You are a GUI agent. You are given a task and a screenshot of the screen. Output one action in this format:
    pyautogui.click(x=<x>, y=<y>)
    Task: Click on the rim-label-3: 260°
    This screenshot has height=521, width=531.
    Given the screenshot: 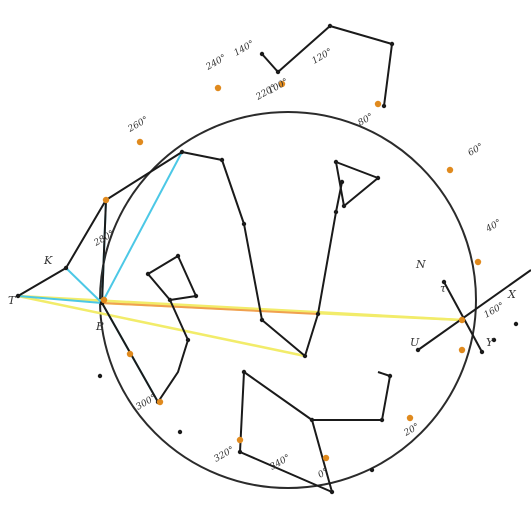 What is the action you would take?
    pyautogui.click(x=138, y=125)
    